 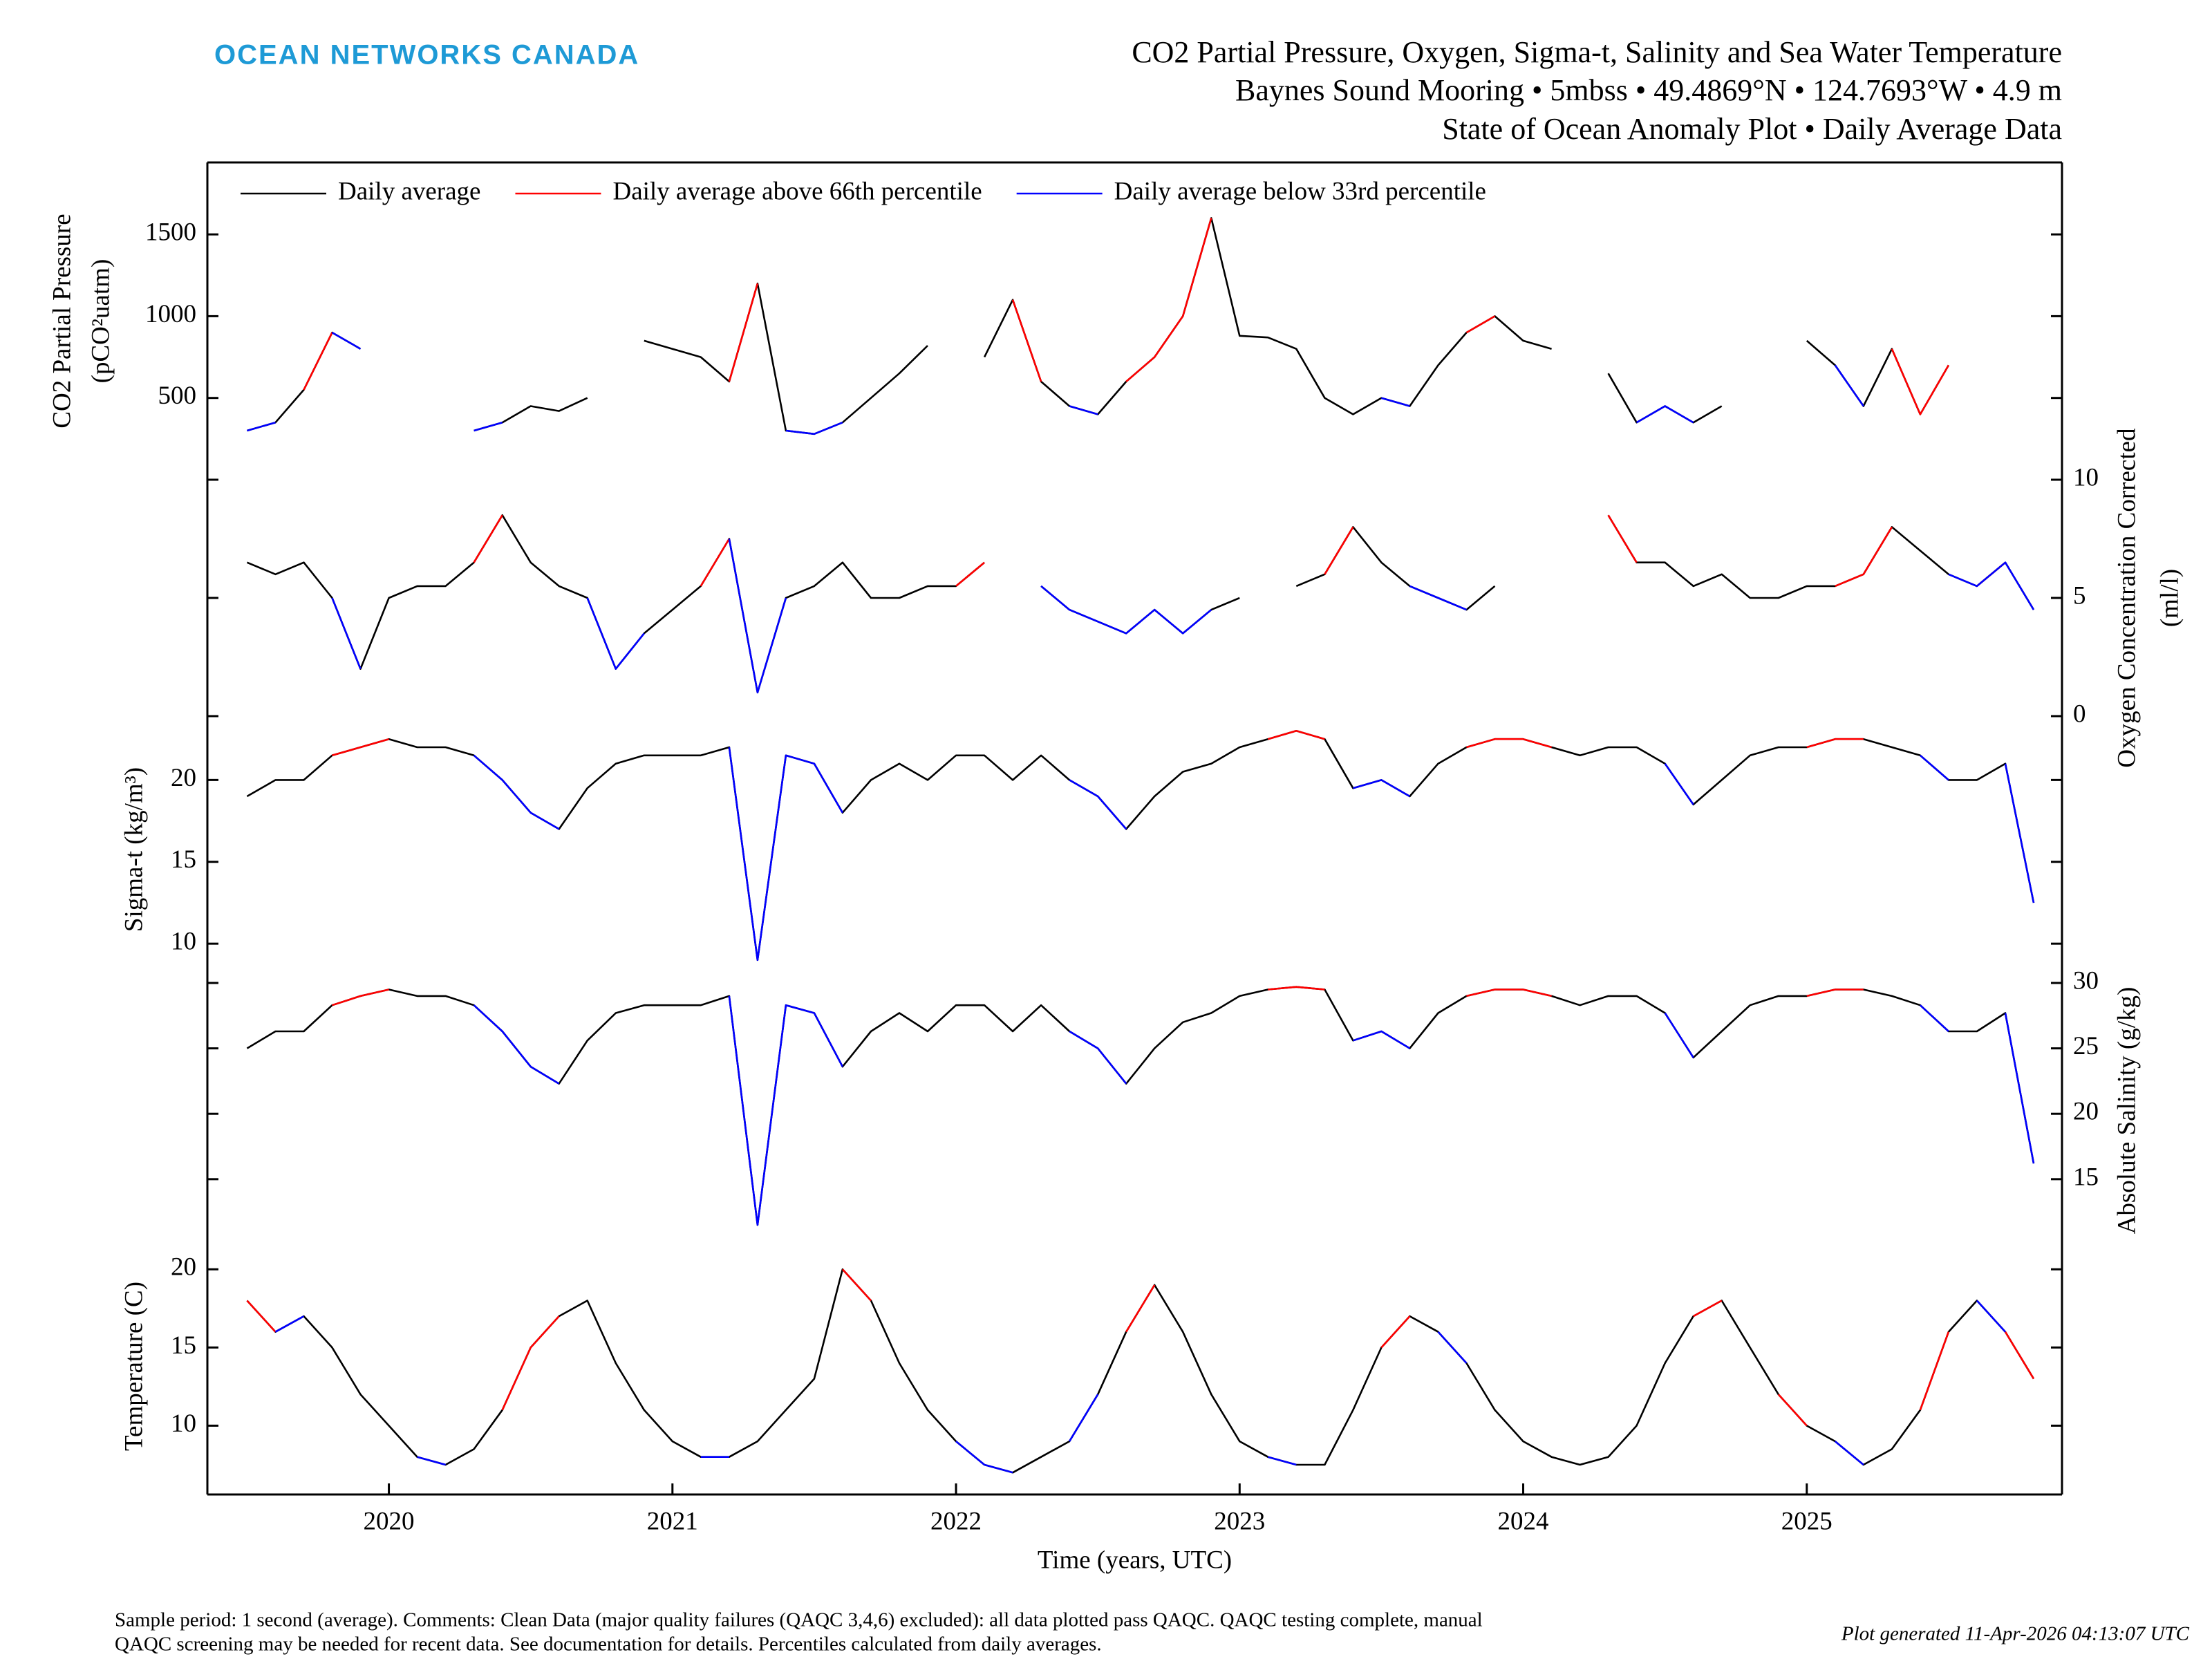 What do you see at coordinates (2079, 714) in the screenshot?
I see `y-tick-label: 0` at bounding box center [2079, 714].